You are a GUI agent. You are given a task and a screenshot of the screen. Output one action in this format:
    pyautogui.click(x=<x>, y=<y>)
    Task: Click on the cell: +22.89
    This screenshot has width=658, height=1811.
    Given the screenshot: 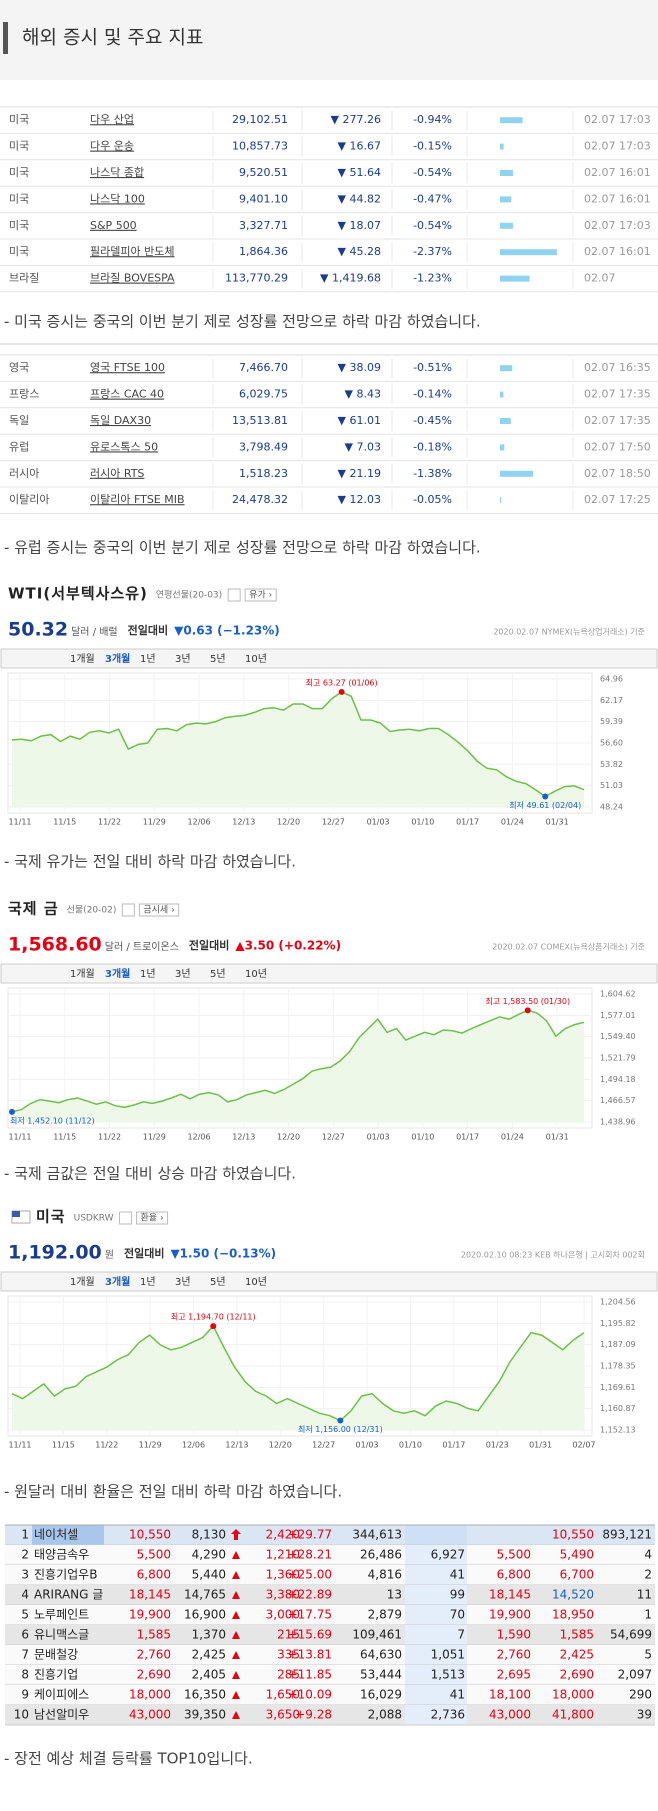 What is the action you would take?
    pyautogui.click(x=310, y=1595)
    